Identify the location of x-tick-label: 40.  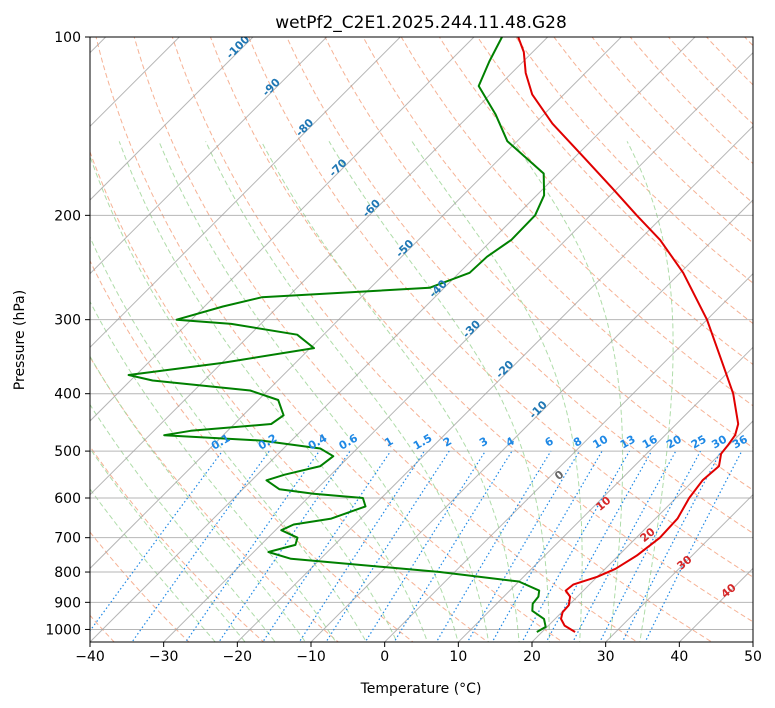
(679, 657).